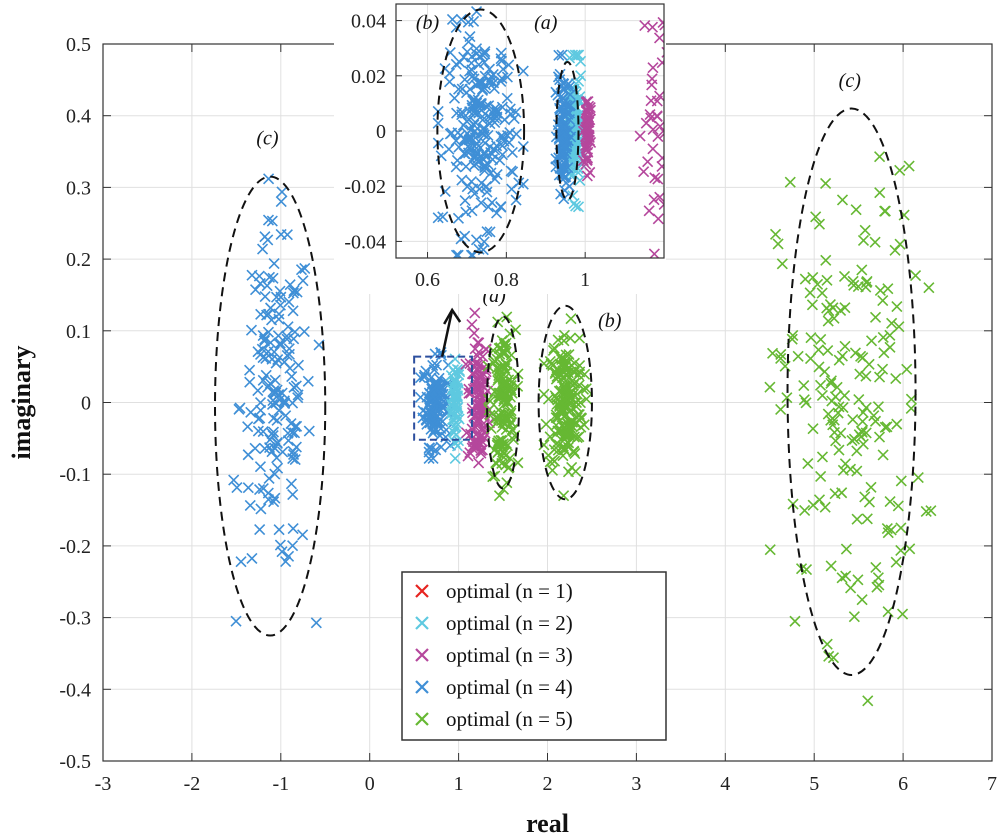 This screenshot has height=839, width=1000. Describe the element at coordinates (428, 23) in the screenshot. I see `inset-ellipse-label: (b)` at that location.